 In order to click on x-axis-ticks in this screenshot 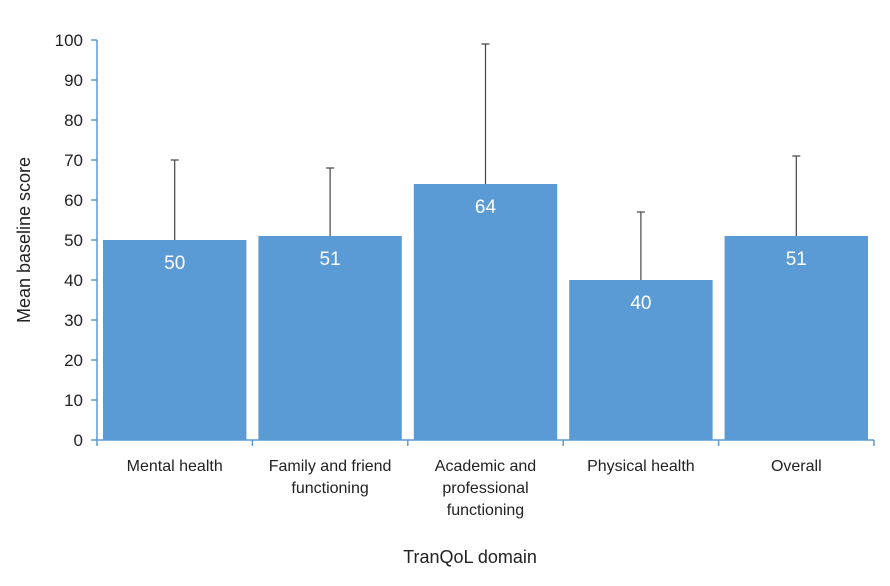, I will do `click(485, 443)`.